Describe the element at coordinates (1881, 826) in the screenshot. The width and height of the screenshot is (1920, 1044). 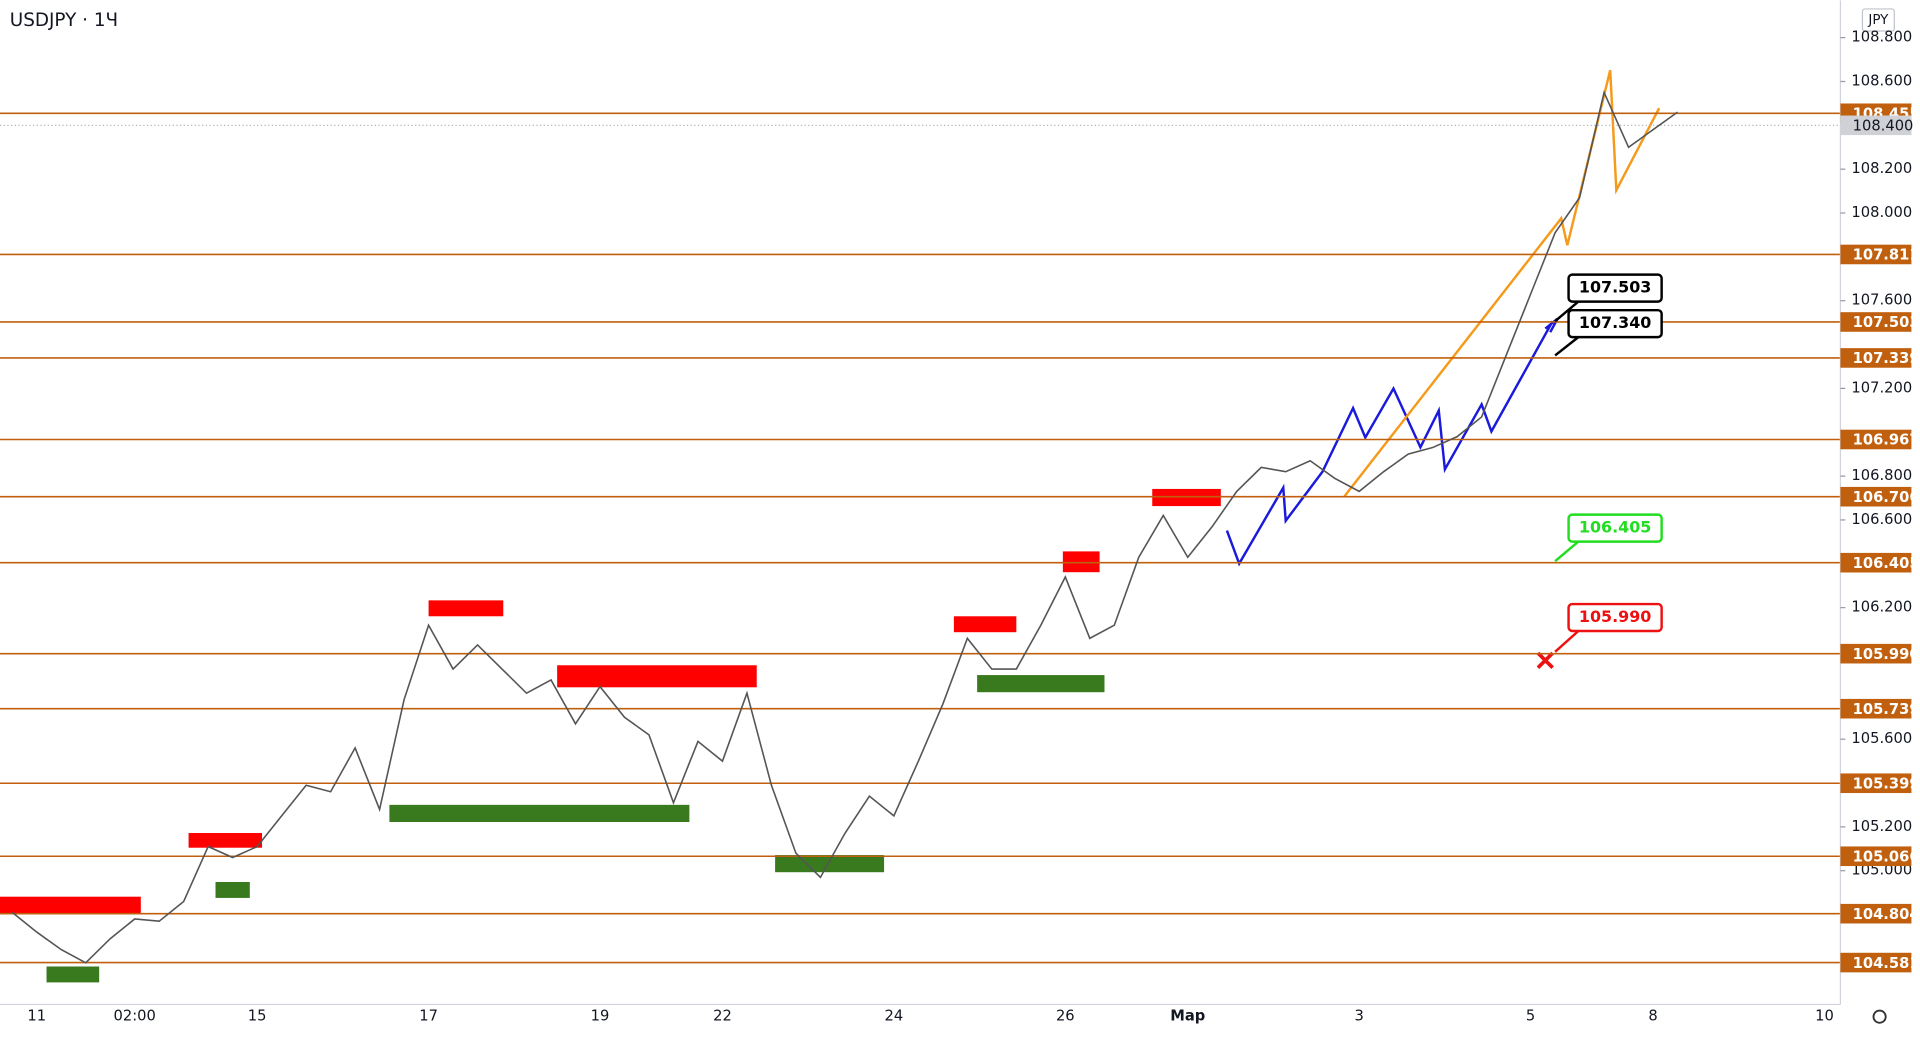
I see `y-tick-label: 105.200` at that location.